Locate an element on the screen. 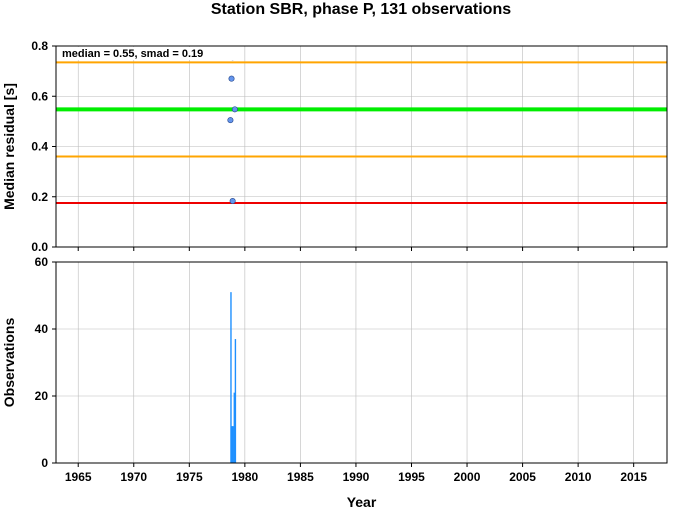 Image resolution: width=673 pixels, height=511 pixels. observations-y-tick-label: 0 is located at coordinates (44, 463).